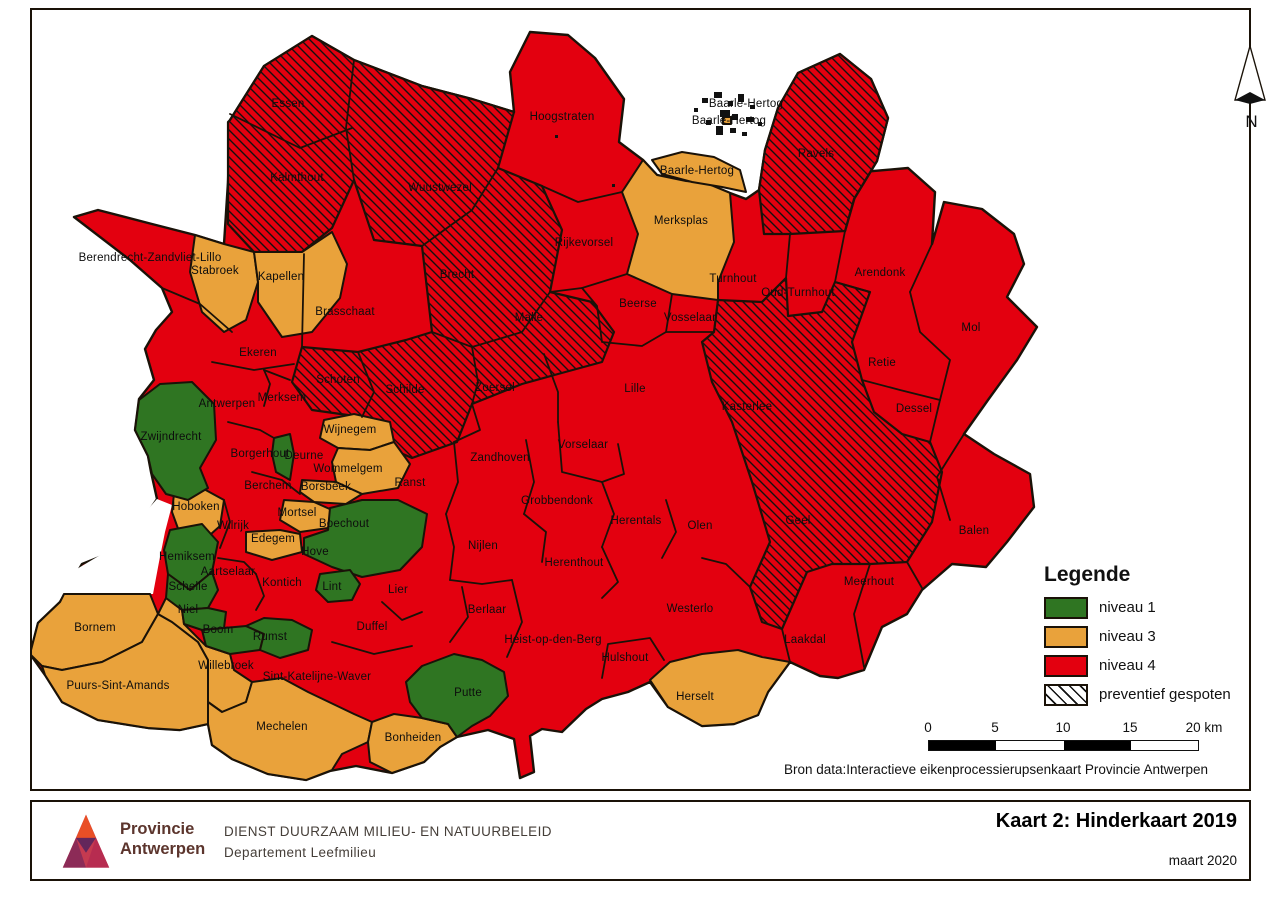  Describe the element at coordinates (300, 852) in the screenshot. I see `dept-line2: Departement Leefmilieu` at that location.